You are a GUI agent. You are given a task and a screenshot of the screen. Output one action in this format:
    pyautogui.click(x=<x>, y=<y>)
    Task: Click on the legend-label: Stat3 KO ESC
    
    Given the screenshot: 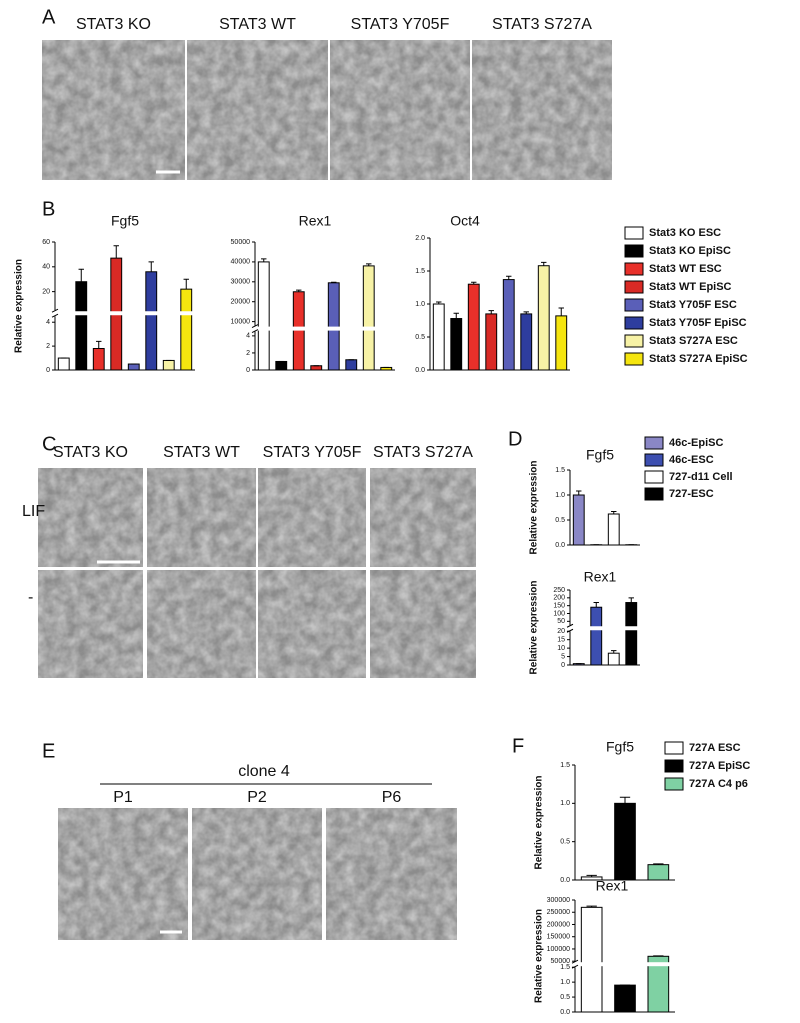 What is the action you would take?
    pyautogui.click(x=685, y=233)
    